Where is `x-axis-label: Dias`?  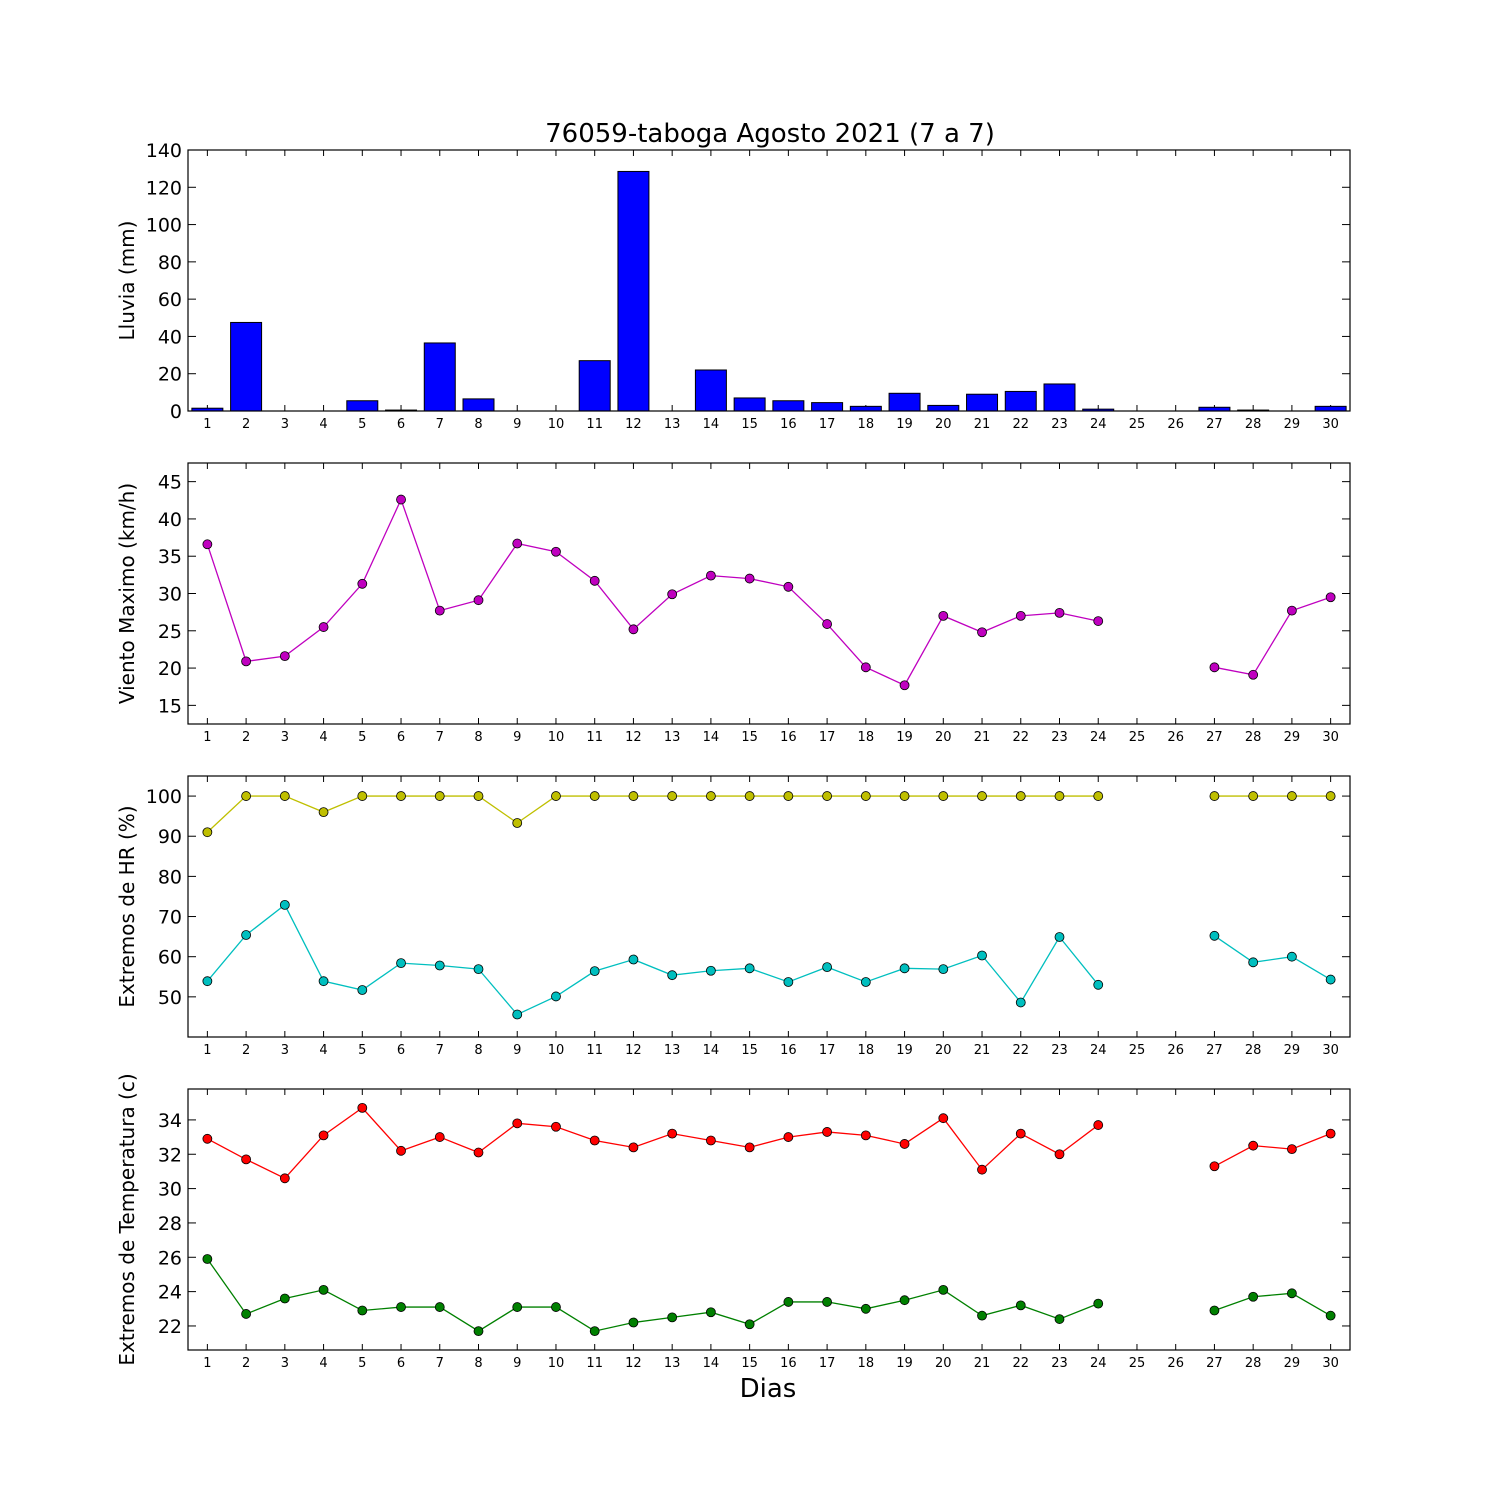 x-axis-label: Dias is located at coordinates (768, 1389).